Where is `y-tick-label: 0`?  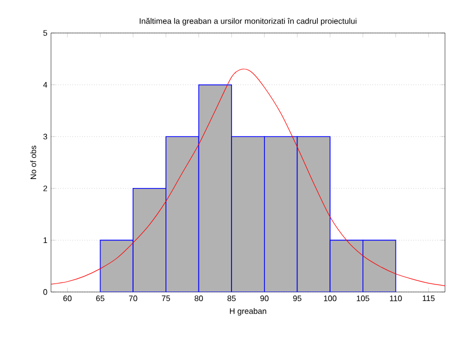 y-tick-label: 0 is located at coordinates (45, 292).